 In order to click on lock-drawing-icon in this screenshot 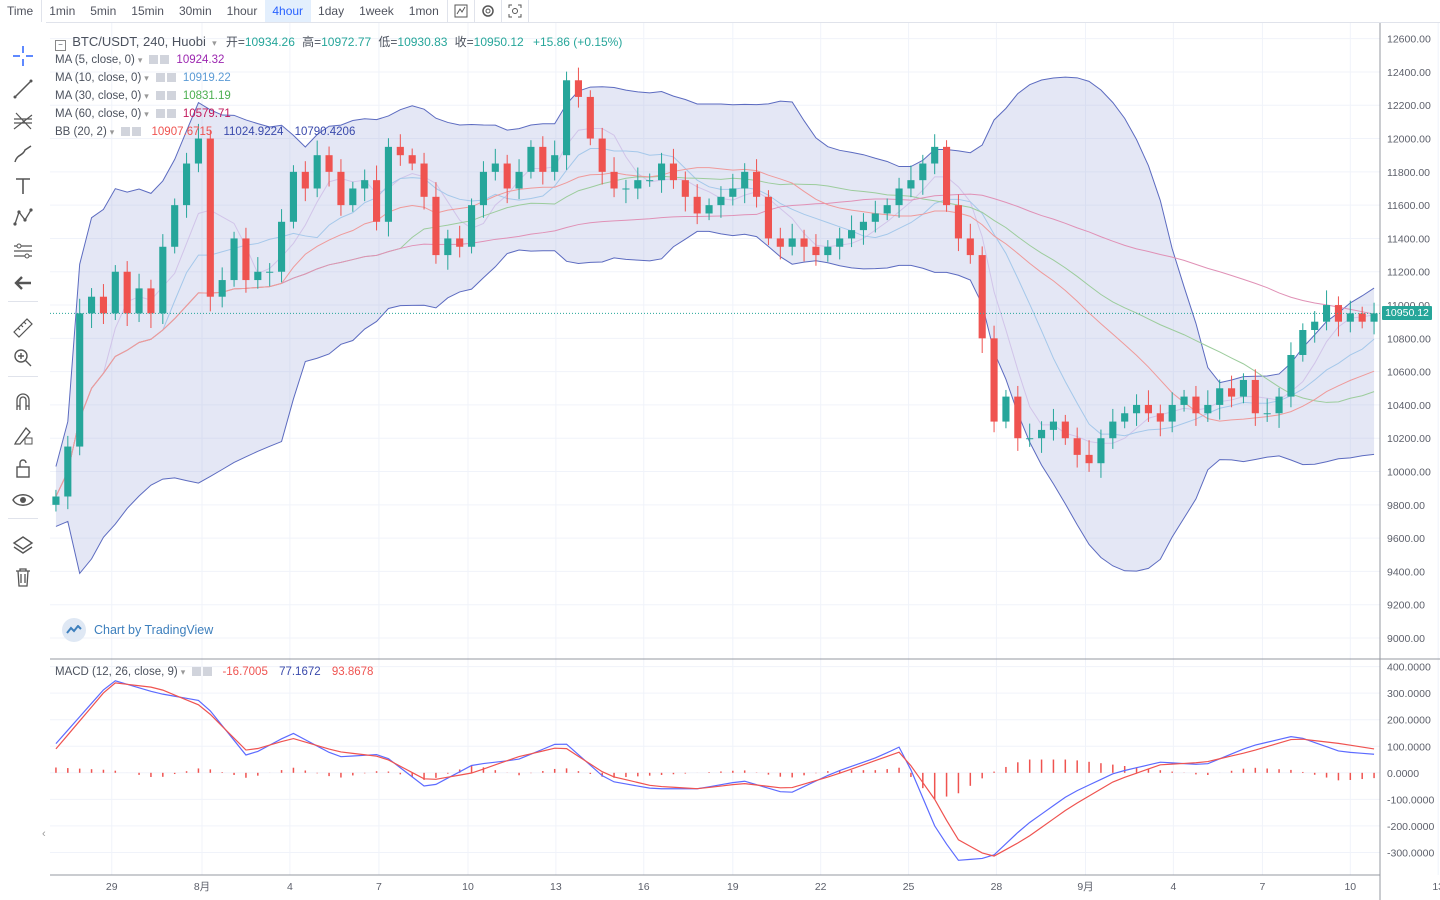, I will do `click(23, 435)`.